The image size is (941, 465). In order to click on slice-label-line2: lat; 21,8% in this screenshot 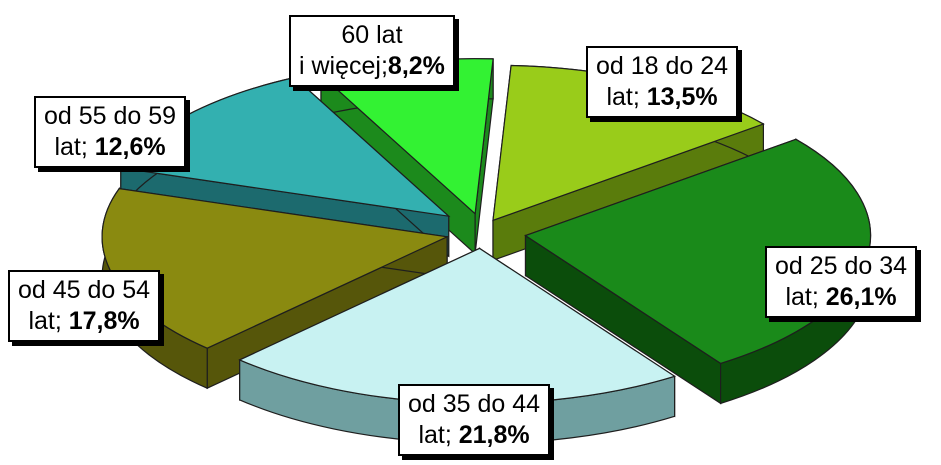, I will do `click(474, 435)`.